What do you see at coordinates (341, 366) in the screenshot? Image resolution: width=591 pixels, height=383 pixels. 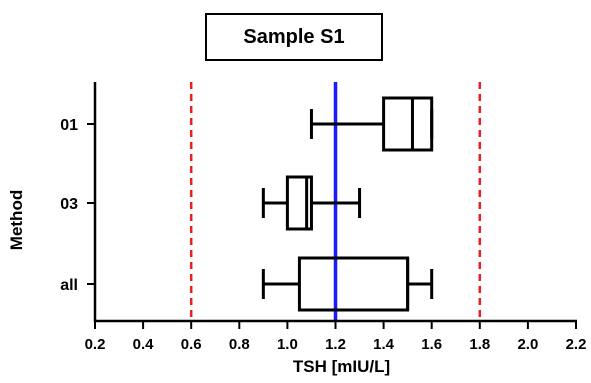 I see `x-axis-label: TSH [mIU/L]` at bounding box center [341, 366].